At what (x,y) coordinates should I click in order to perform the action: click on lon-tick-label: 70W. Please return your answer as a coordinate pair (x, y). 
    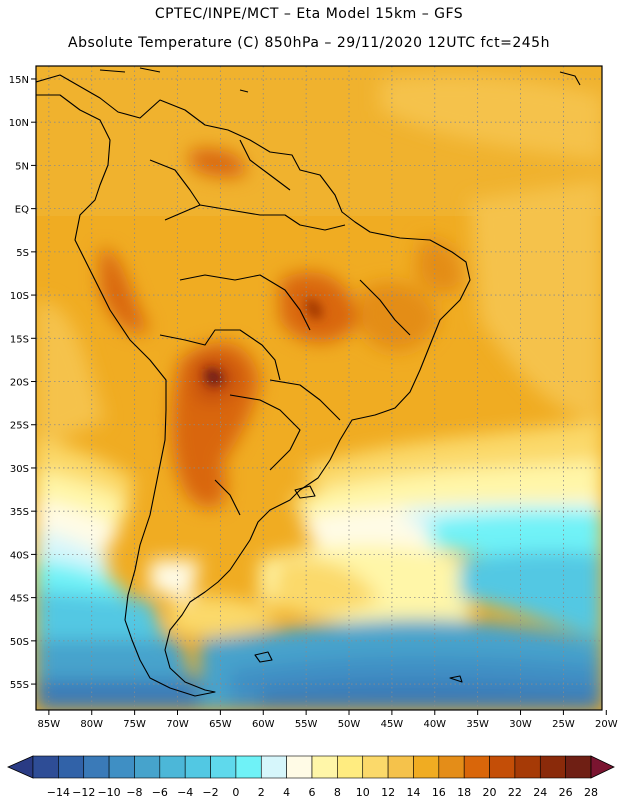
    Looking at the image, I should click on (177, 724).